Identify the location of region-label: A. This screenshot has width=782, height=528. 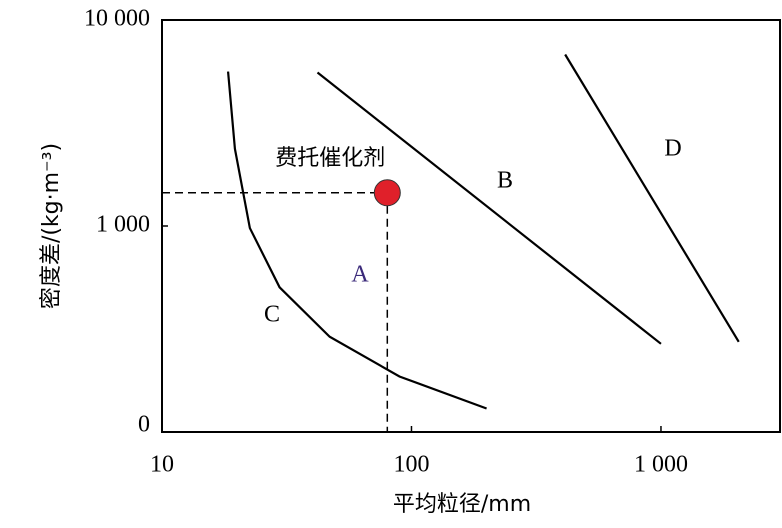
(360, 275).